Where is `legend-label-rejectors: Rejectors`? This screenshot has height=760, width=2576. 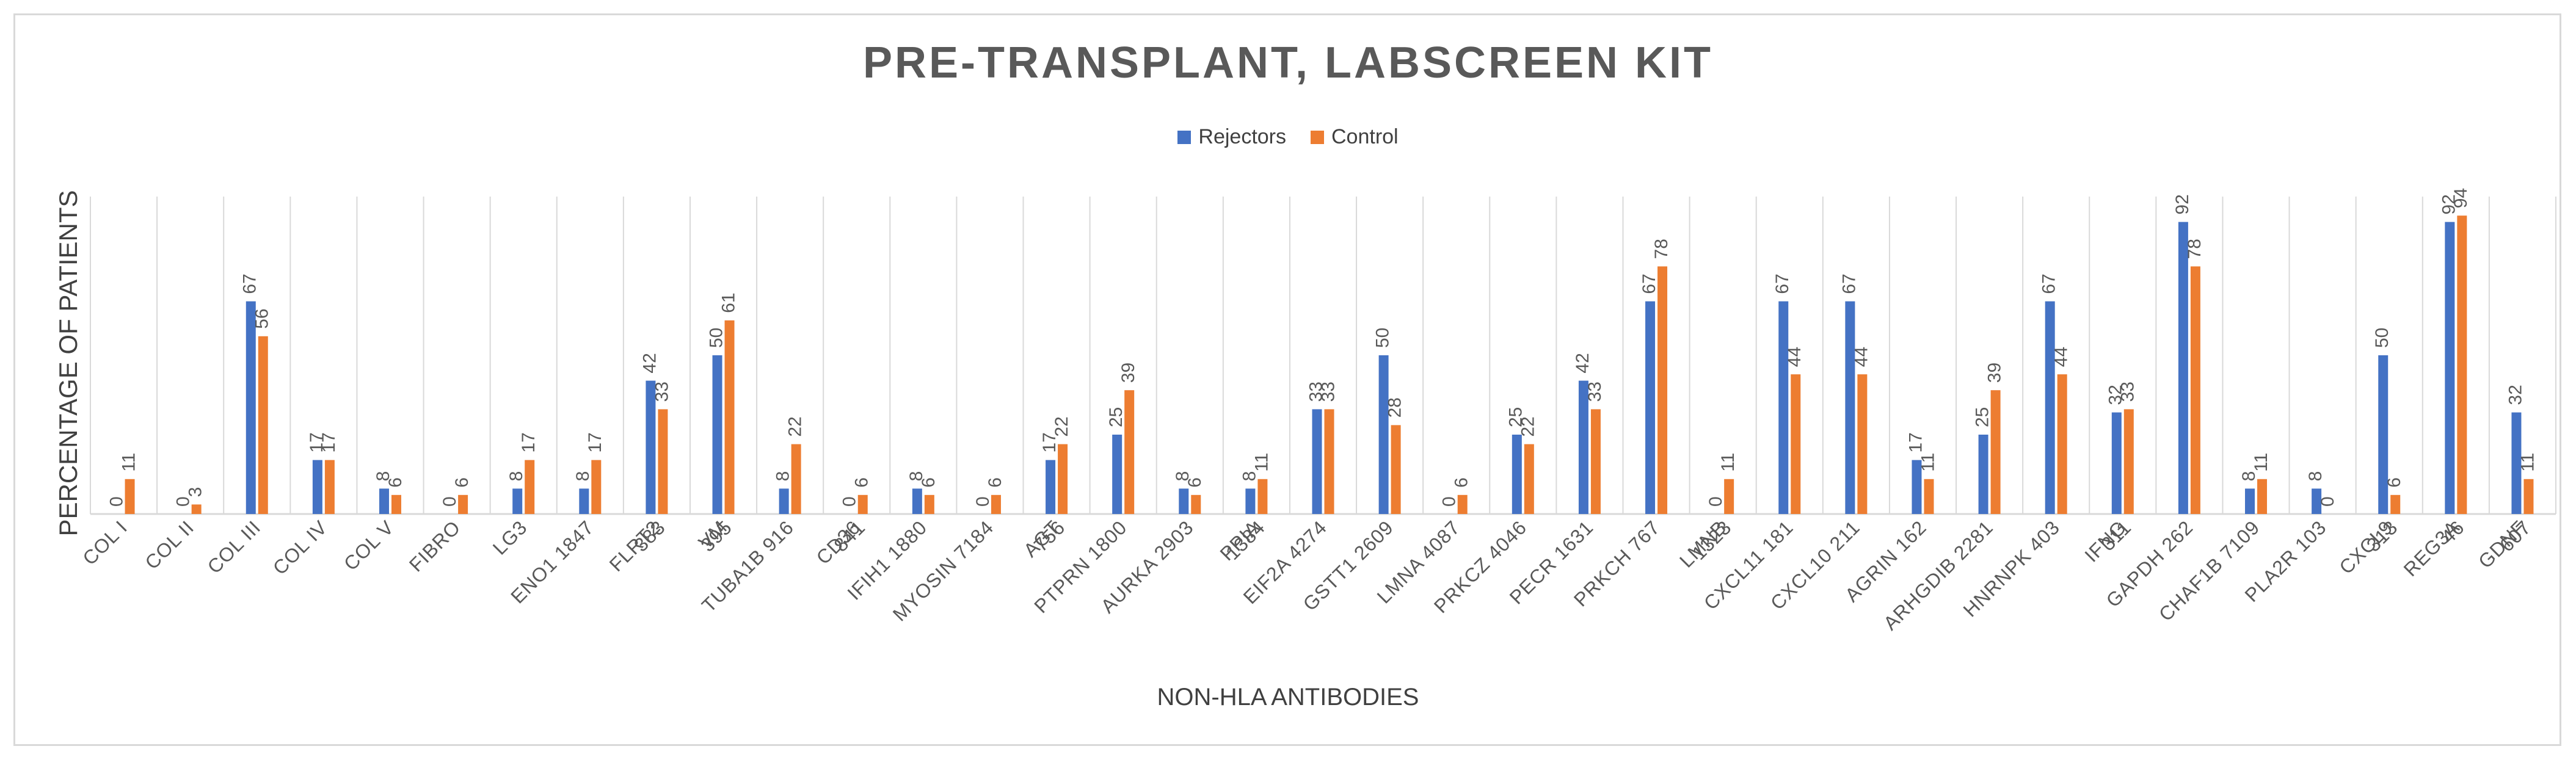 legend-label-rejectors: Rejectors is located at coordinates (1242, 136).